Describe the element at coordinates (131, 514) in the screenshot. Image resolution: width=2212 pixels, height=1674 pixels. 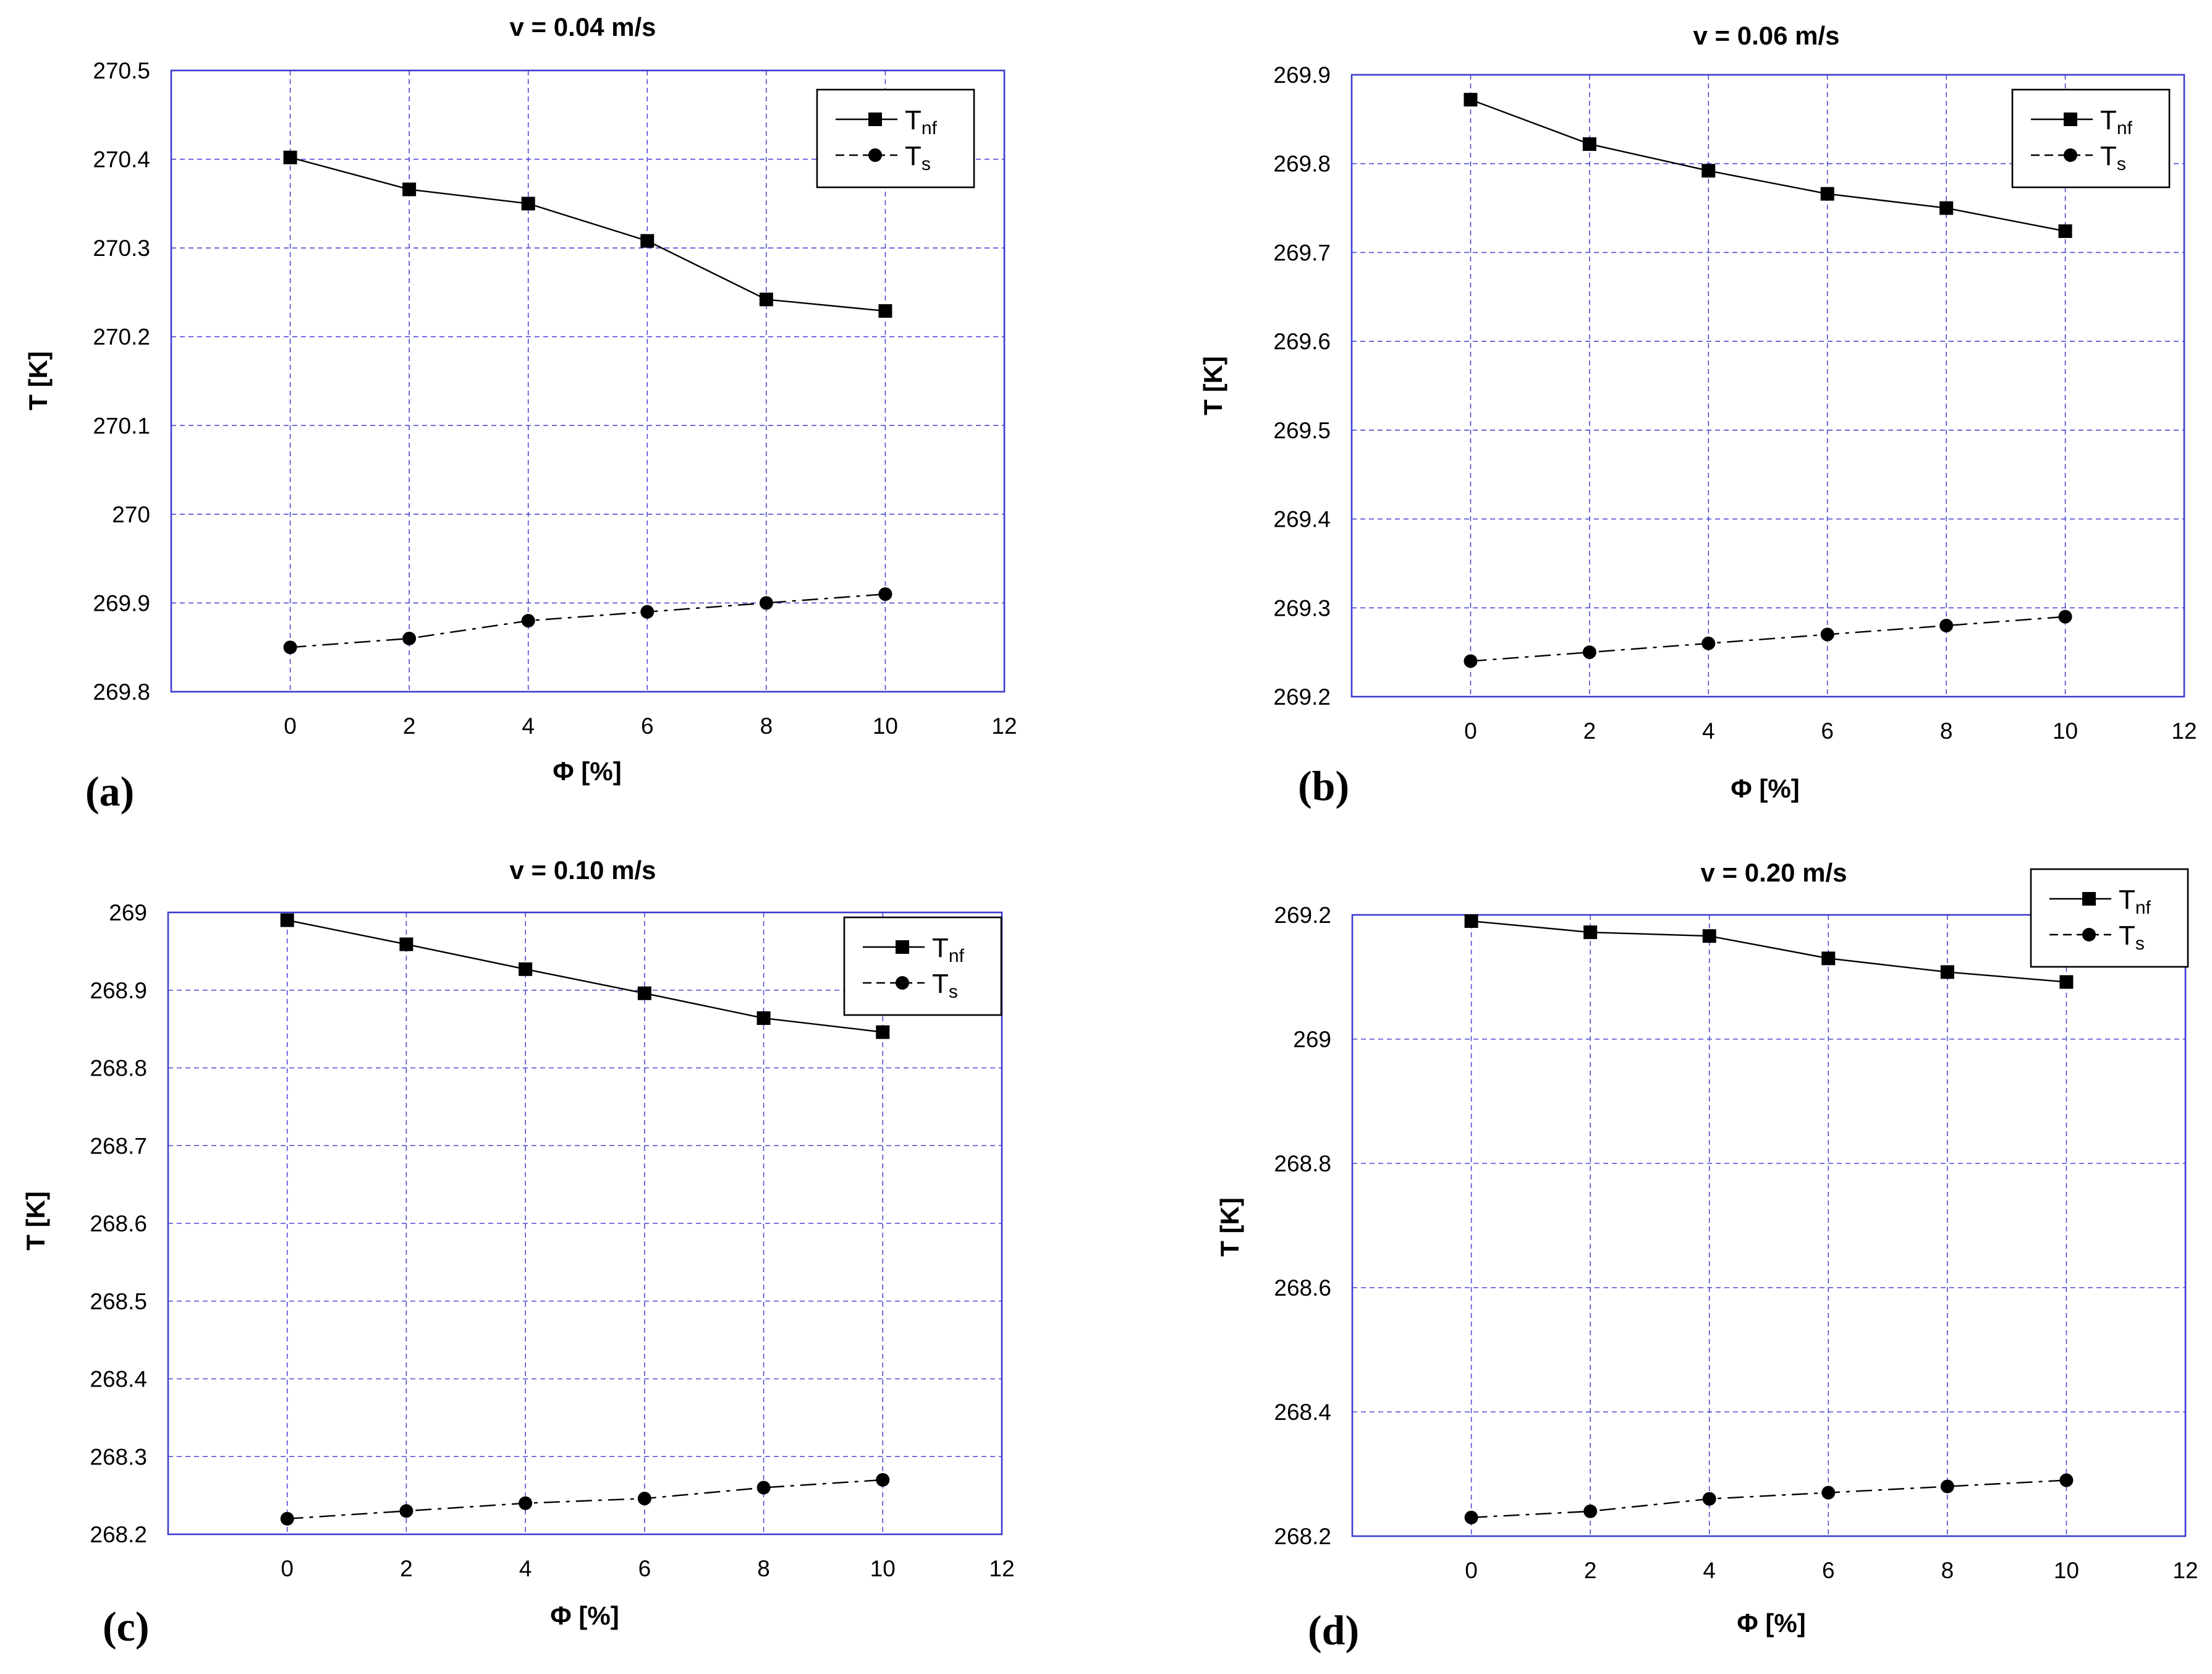
I see `y-tick-label: 270` at that location.